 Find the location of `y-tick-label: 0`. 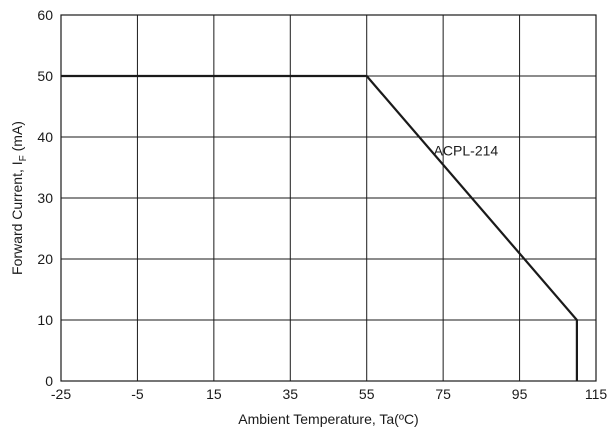

y-tick-label: 0 is located at coordinates (49, 381).